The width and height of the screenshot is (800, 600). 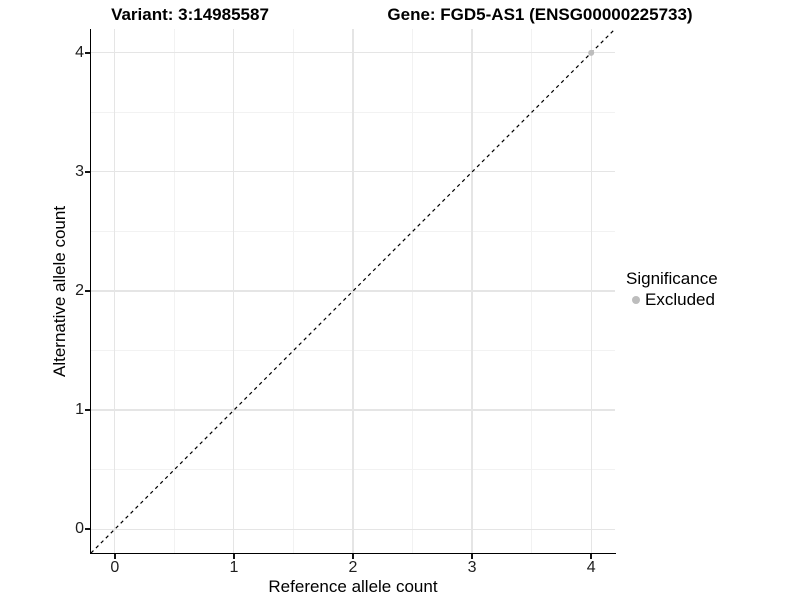 I want to click on data-point-excluded, so click(x=591, y=52).